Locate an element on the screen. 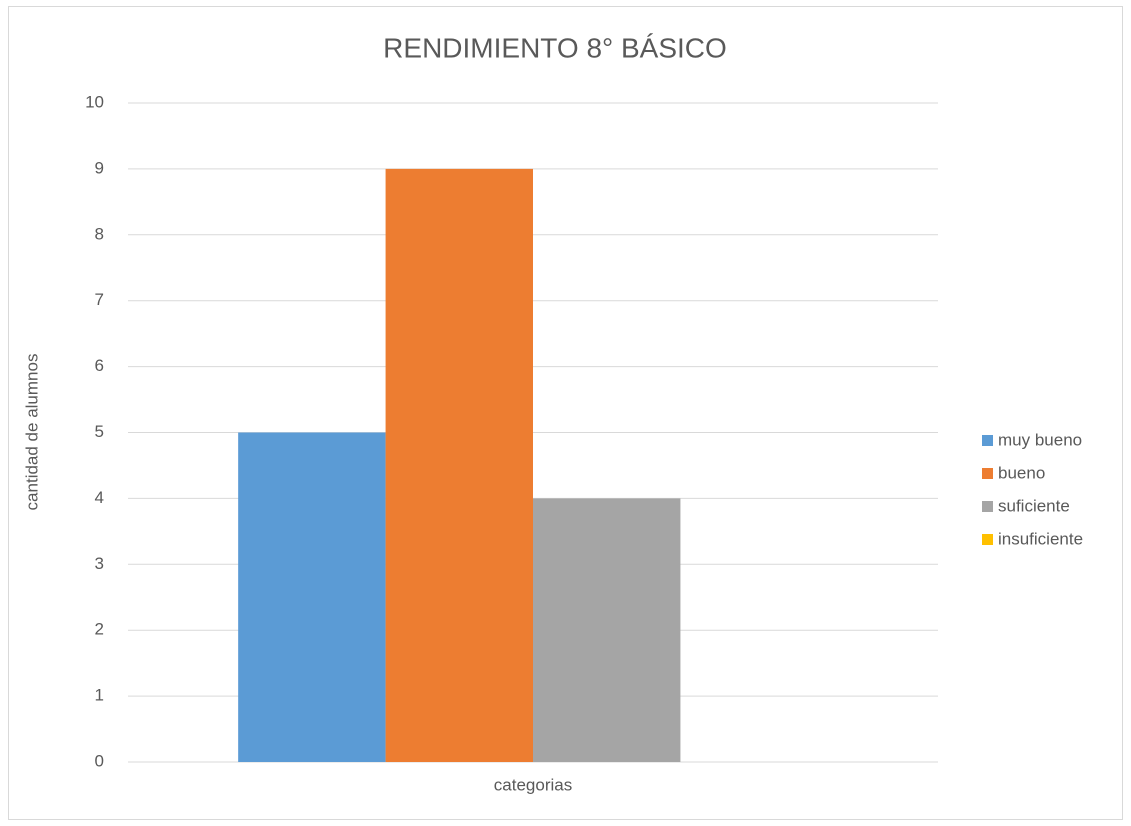 The width and height of the screenshot is (1131, 826). x-tick-label: categorias is located at coordinates (533, 784).